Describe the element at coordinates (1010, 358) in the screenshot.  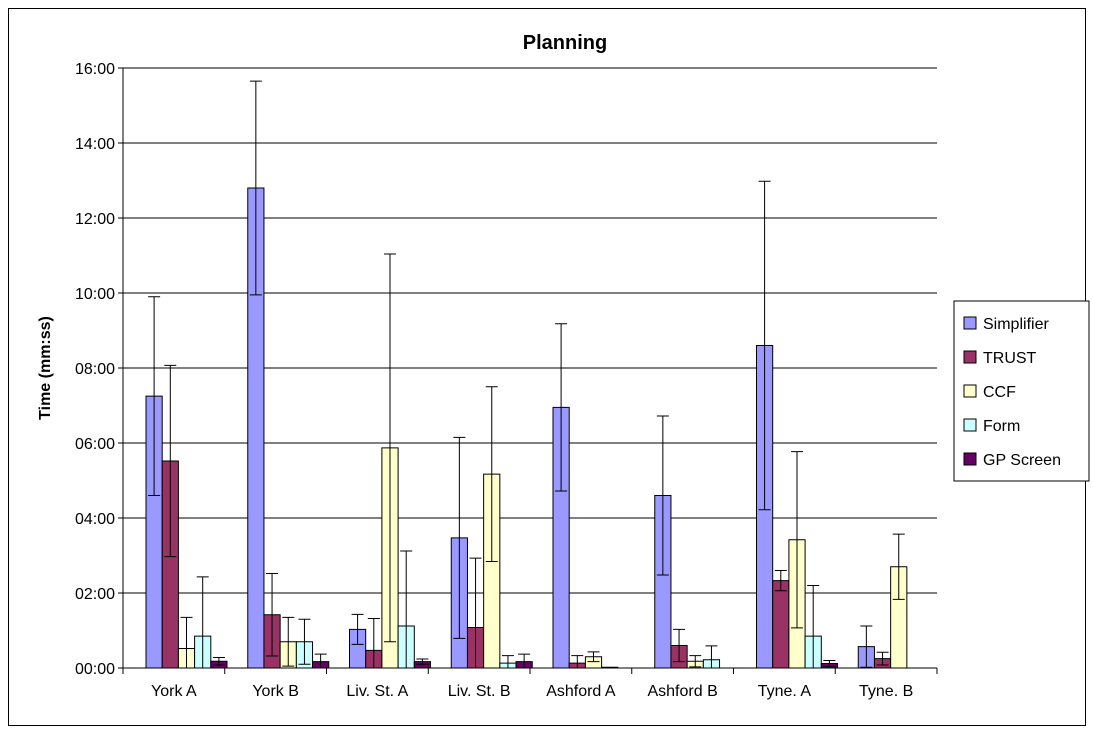
I see `legend-label: TRUST` at that location.